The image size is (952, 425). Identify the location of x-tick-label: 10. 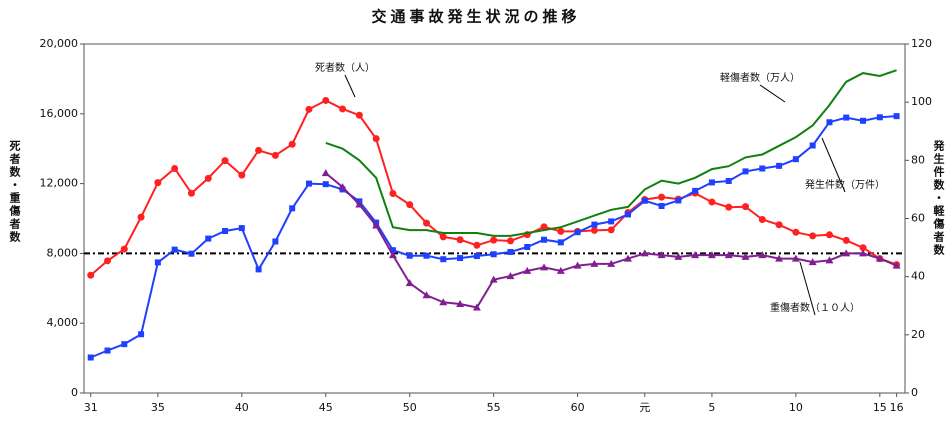
(796, 407).